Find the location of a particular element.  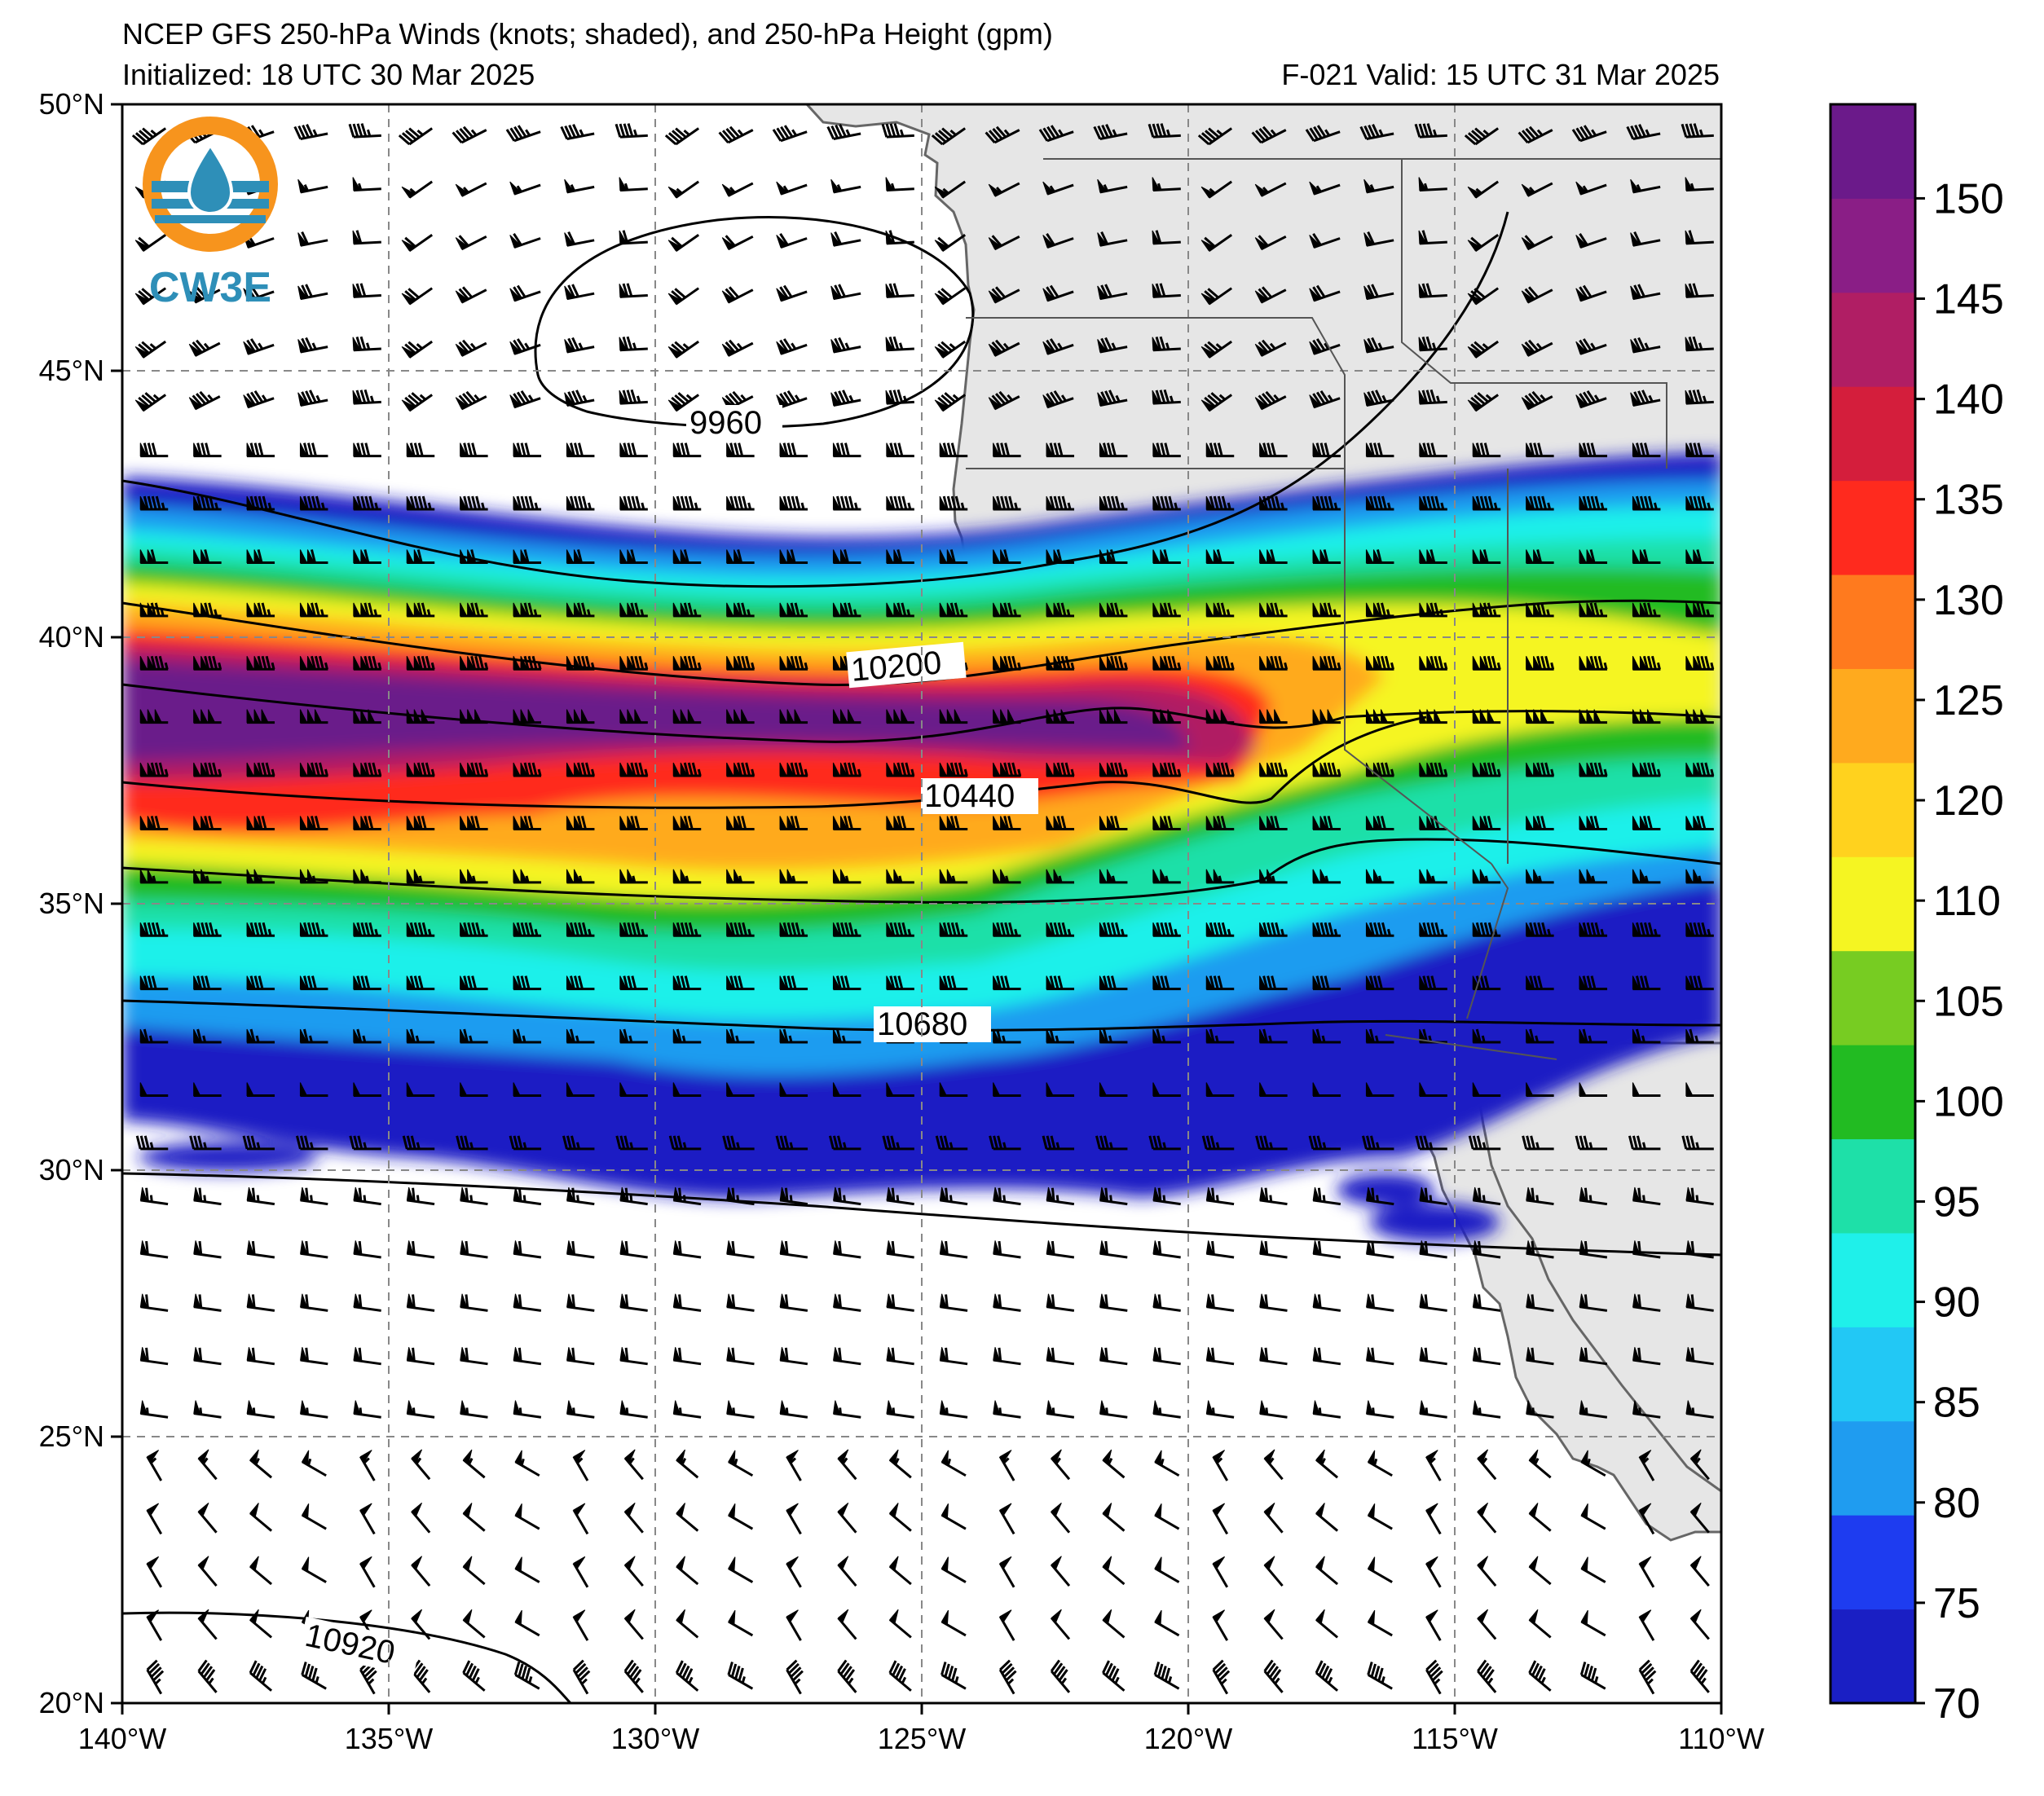

colorbar-segment is located at coordinates (1872, 434).